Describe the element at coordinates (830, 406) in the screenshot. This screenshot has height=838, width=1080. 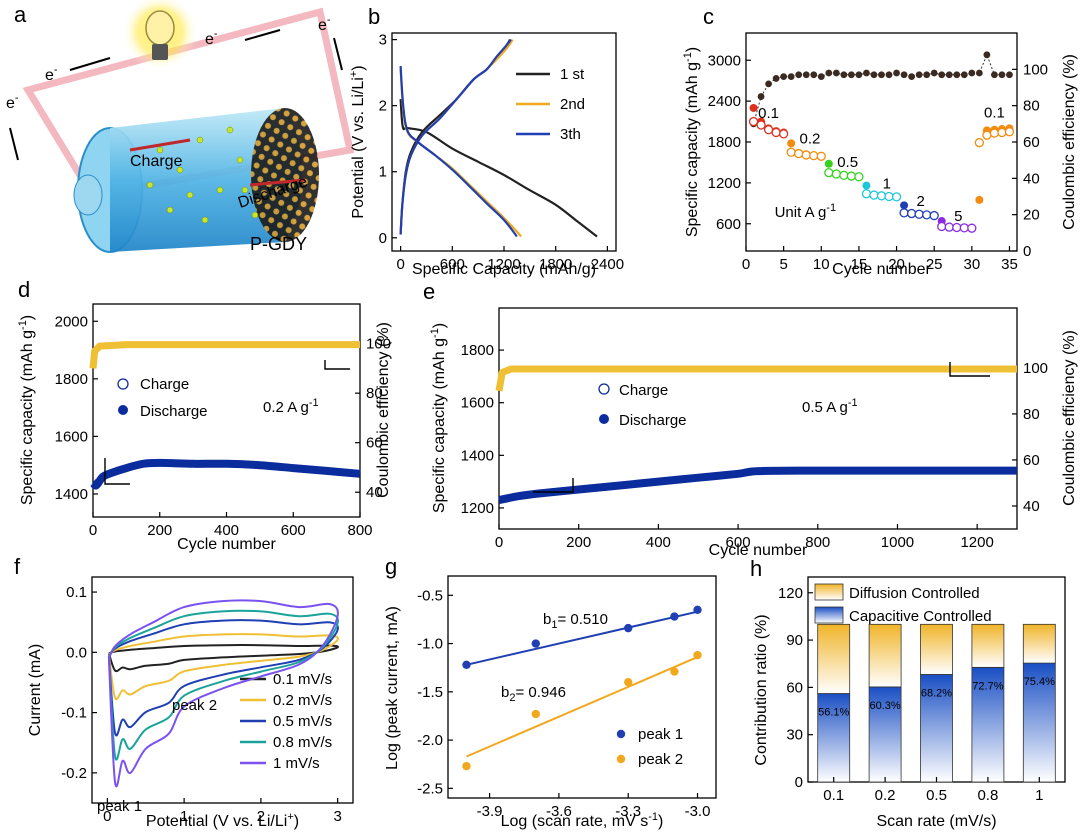
I see `e-rate-label: 0.5 A g-1` at that location.